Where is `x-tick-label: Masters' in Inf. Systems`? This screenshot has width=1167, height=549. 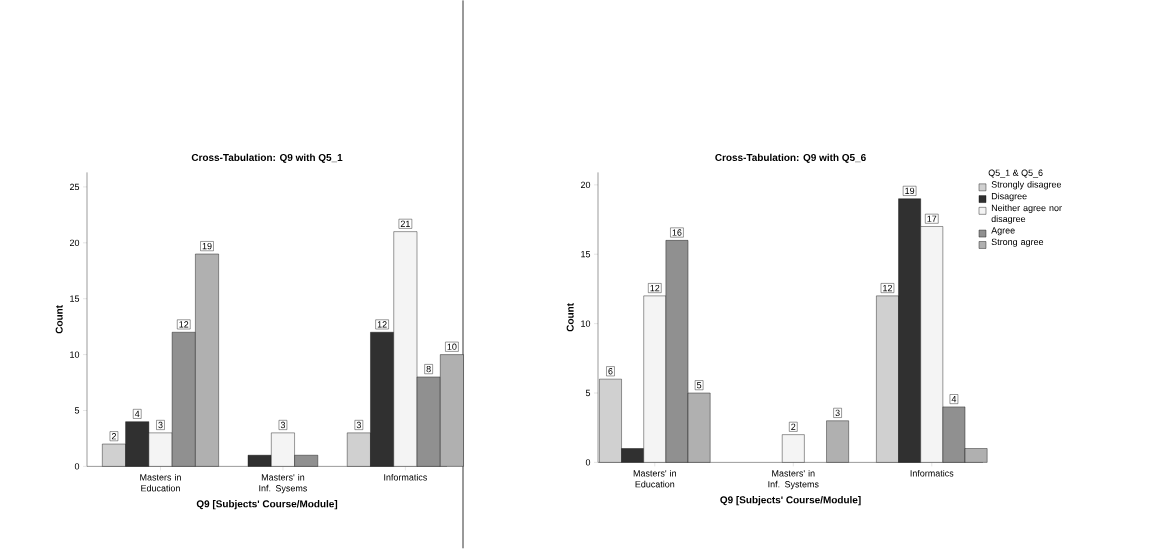 x-tick-label: Masters' in Inf. Systems is located at coordinates (793, 480).